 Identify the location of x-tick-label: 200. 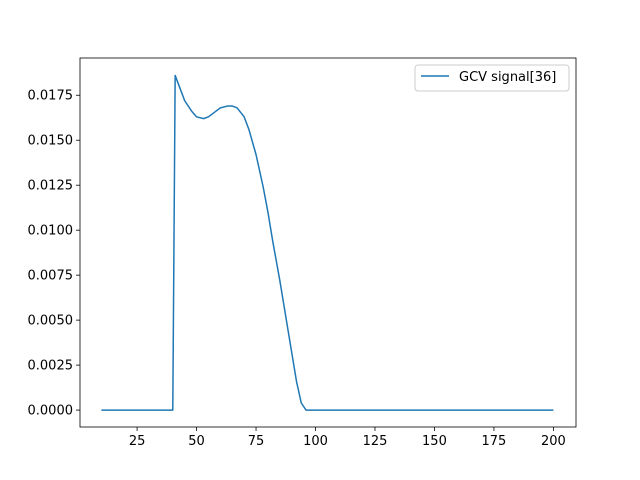
(553, 441).